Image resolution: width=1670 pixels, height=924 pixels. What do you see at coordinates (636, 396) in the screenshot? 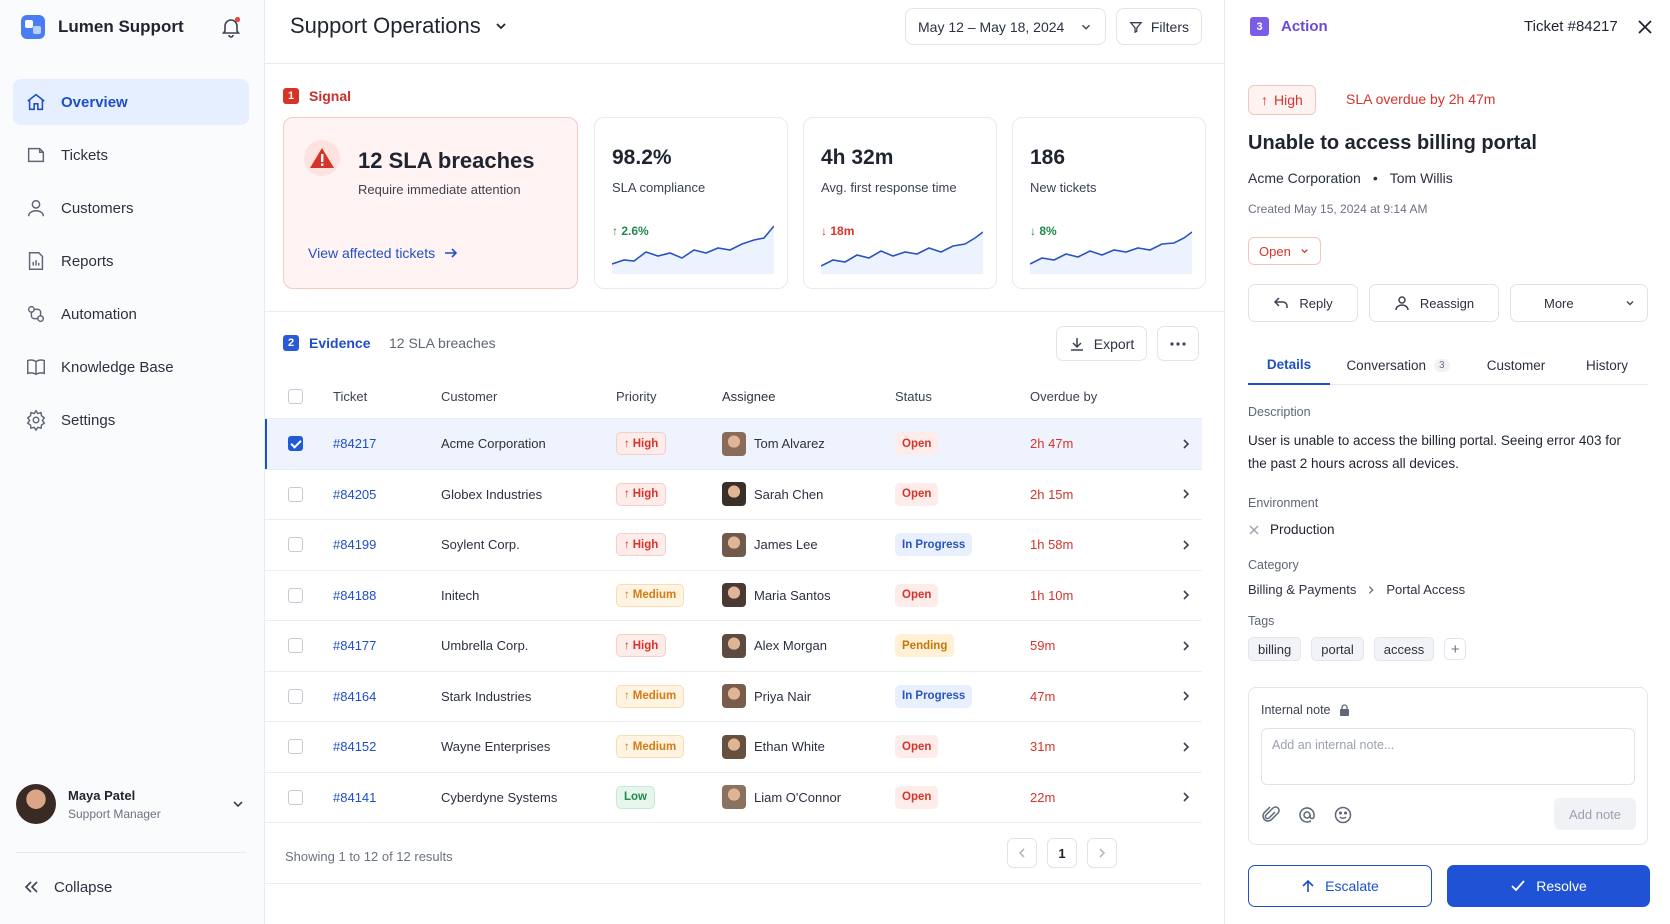
I see `column-header: Priority` at bounding box center [636, 396].